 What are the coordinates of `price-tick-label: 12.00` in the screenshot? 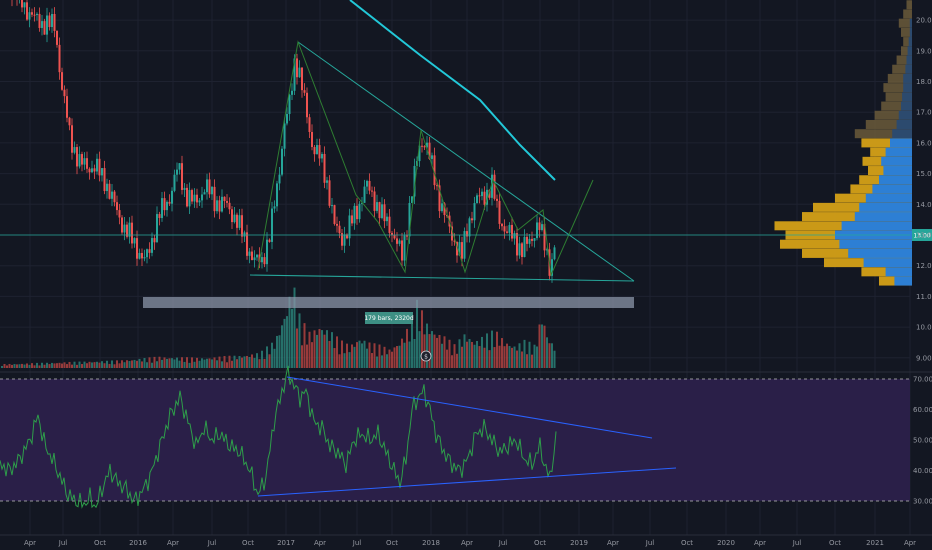 It's located at (924, 266).